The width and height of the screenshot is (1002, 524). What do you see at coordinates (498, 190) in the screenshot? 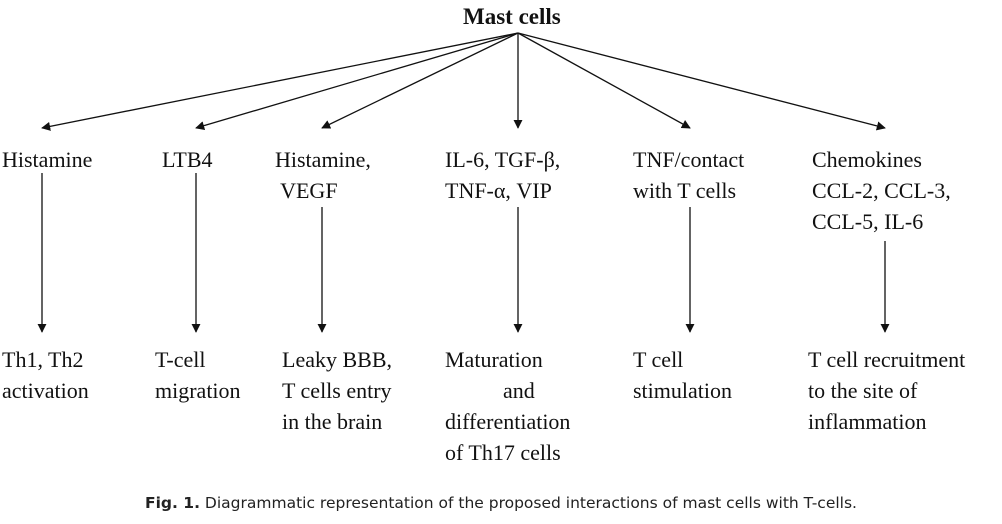
I see `mediator-line: TNF-α, VIP` at bounding box center [498, 190].